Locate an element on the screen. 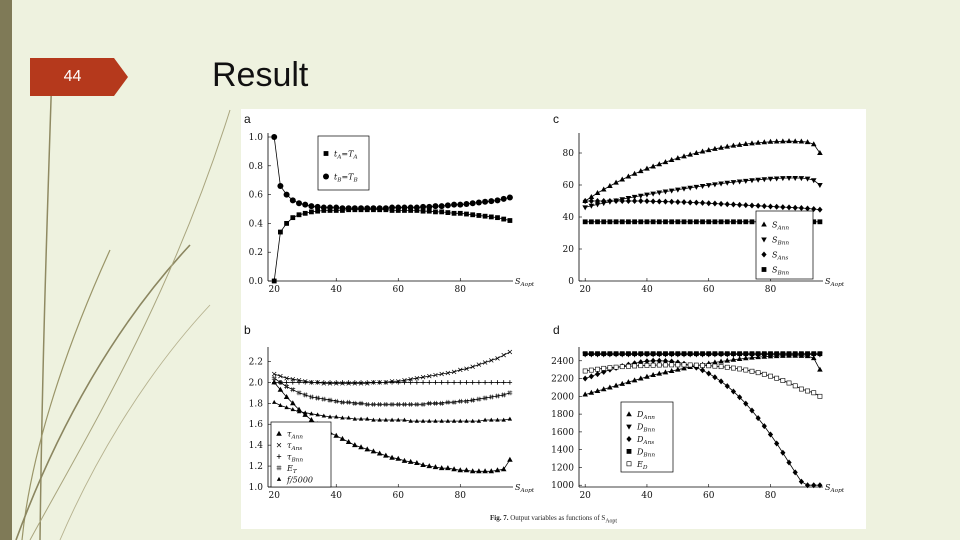  x-tick-label-c: 80 is located at coordinates (771, 290).